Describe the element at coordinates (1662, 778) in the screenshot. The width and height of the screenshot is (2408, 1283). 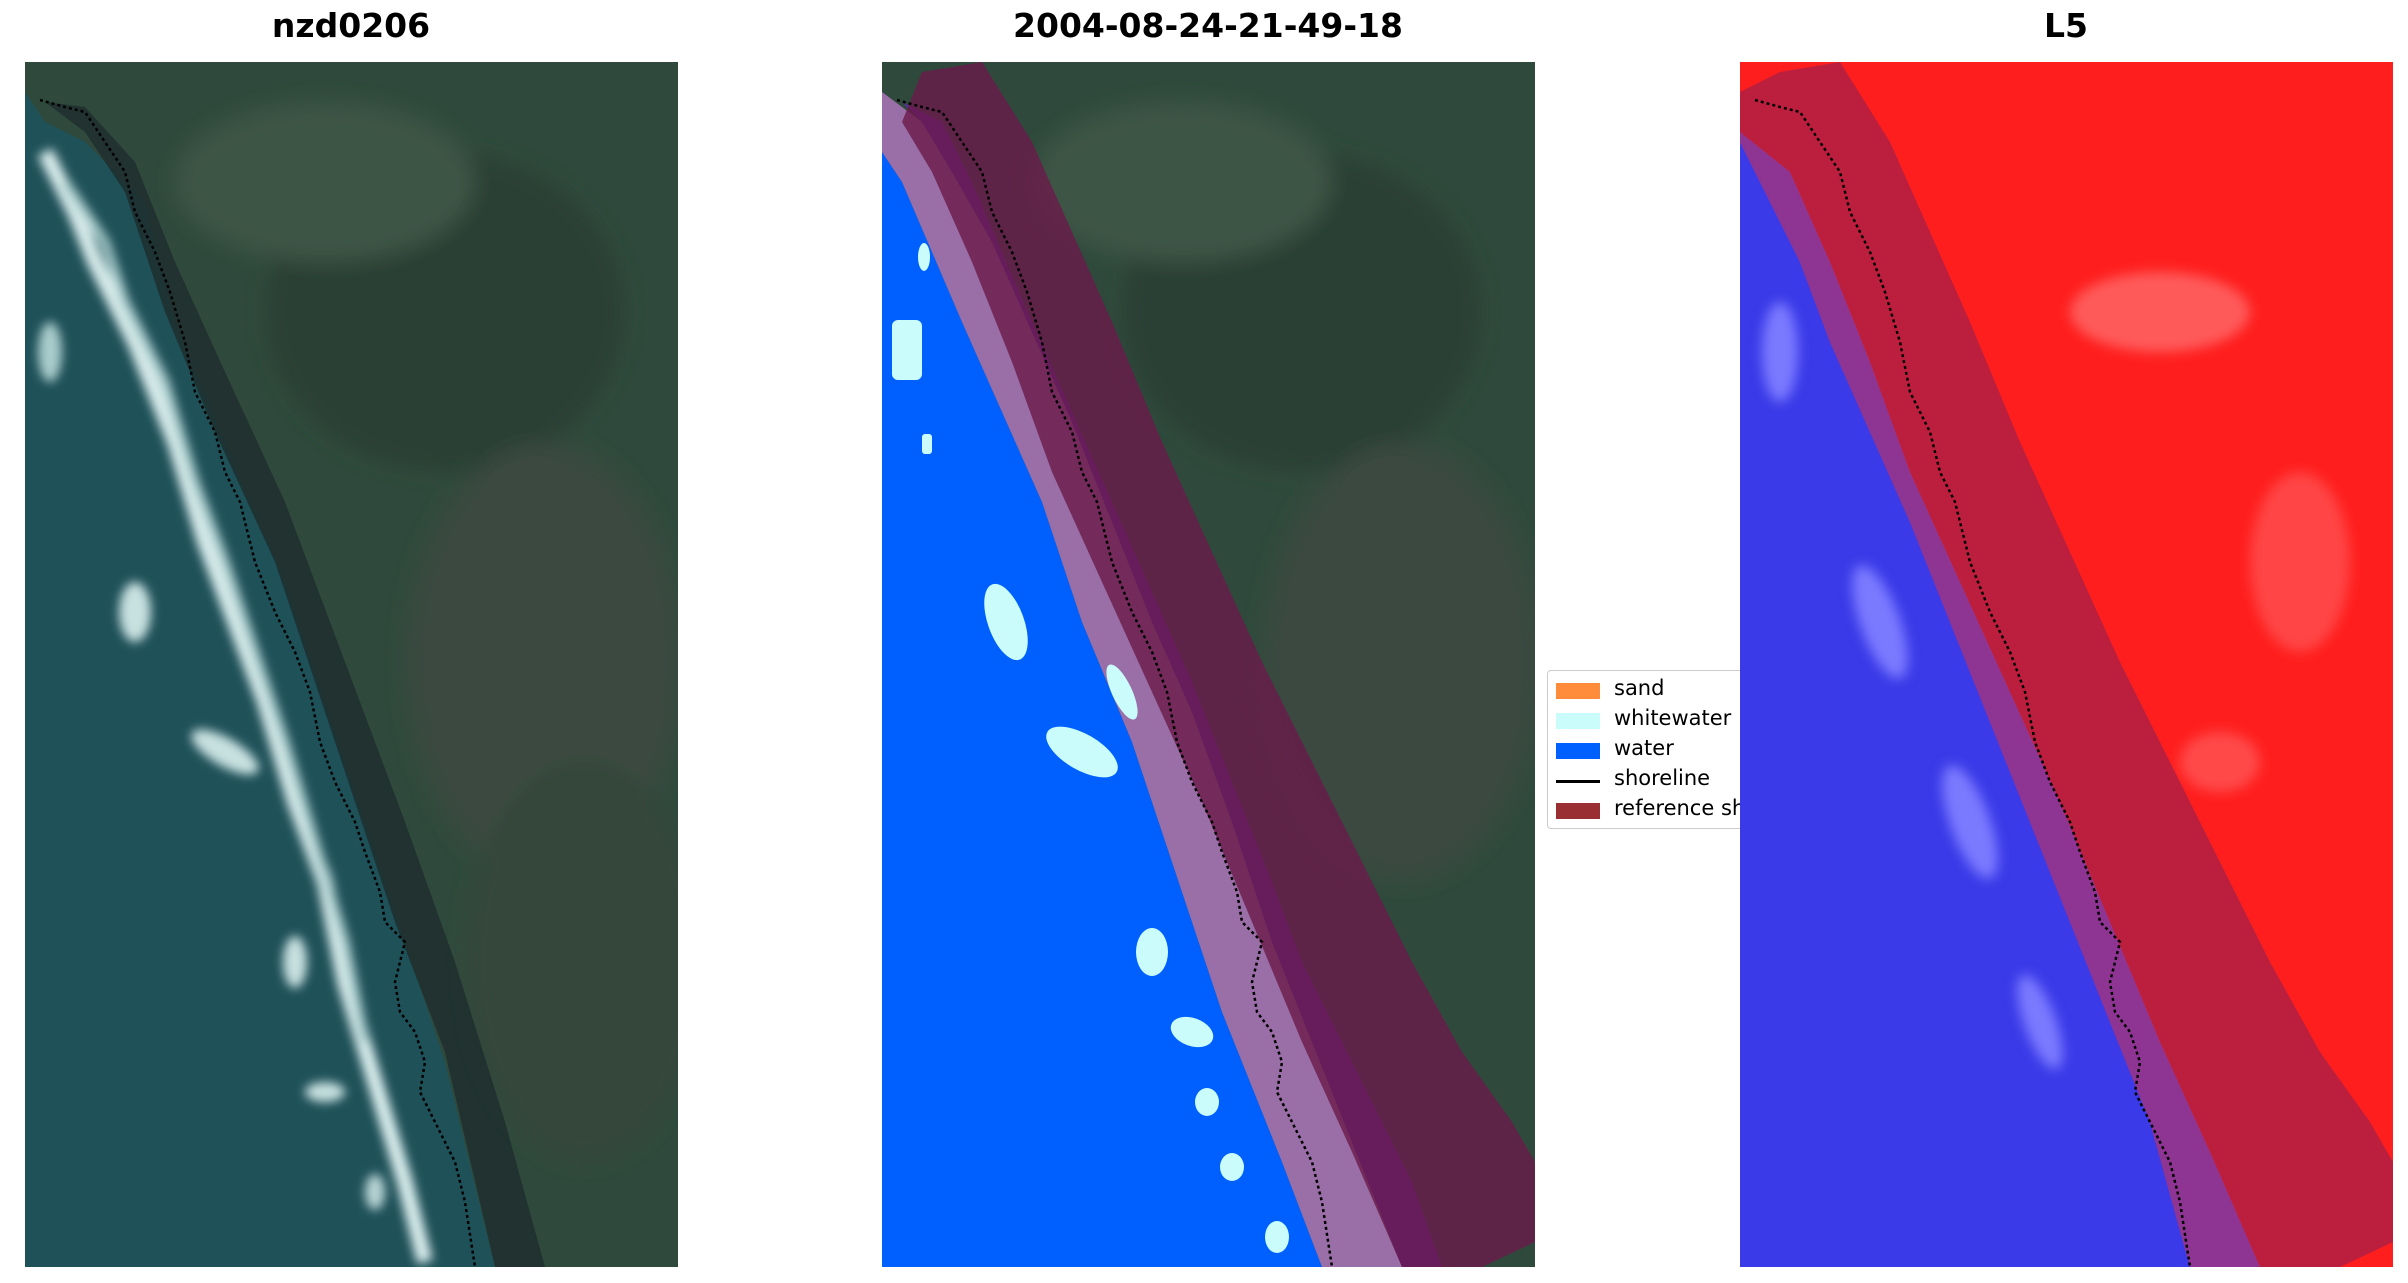
I see `legend-label: shoreline` at that location.